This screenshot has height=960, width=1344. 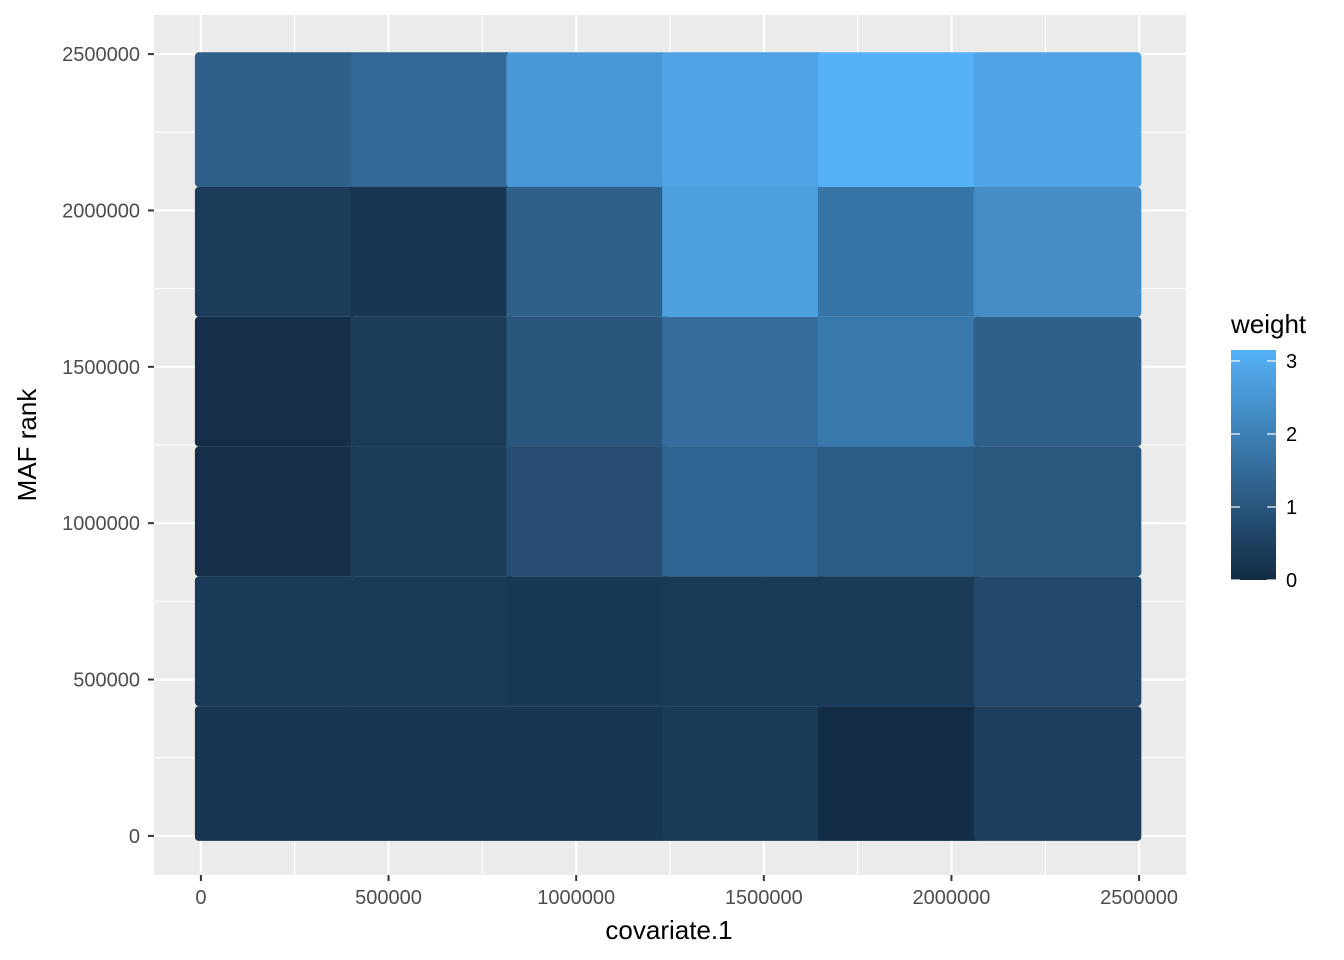 What do you see at coordinates (101, 524) in the screenshot?
I see `y-tick-label: 1000000` at bounding box center [101, 524].